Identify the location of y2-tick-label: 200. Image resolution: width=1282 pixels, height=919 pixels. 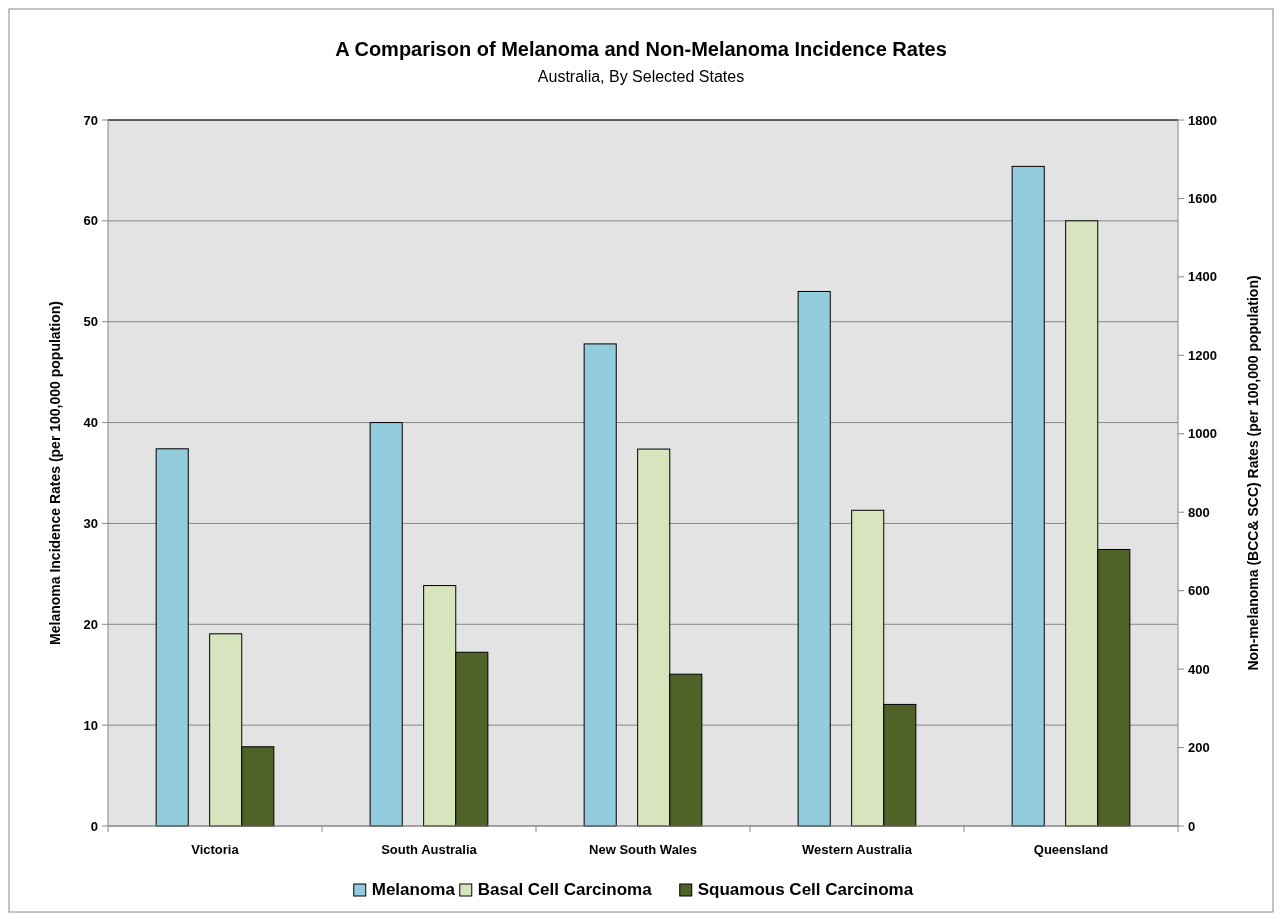
(1199, 748).